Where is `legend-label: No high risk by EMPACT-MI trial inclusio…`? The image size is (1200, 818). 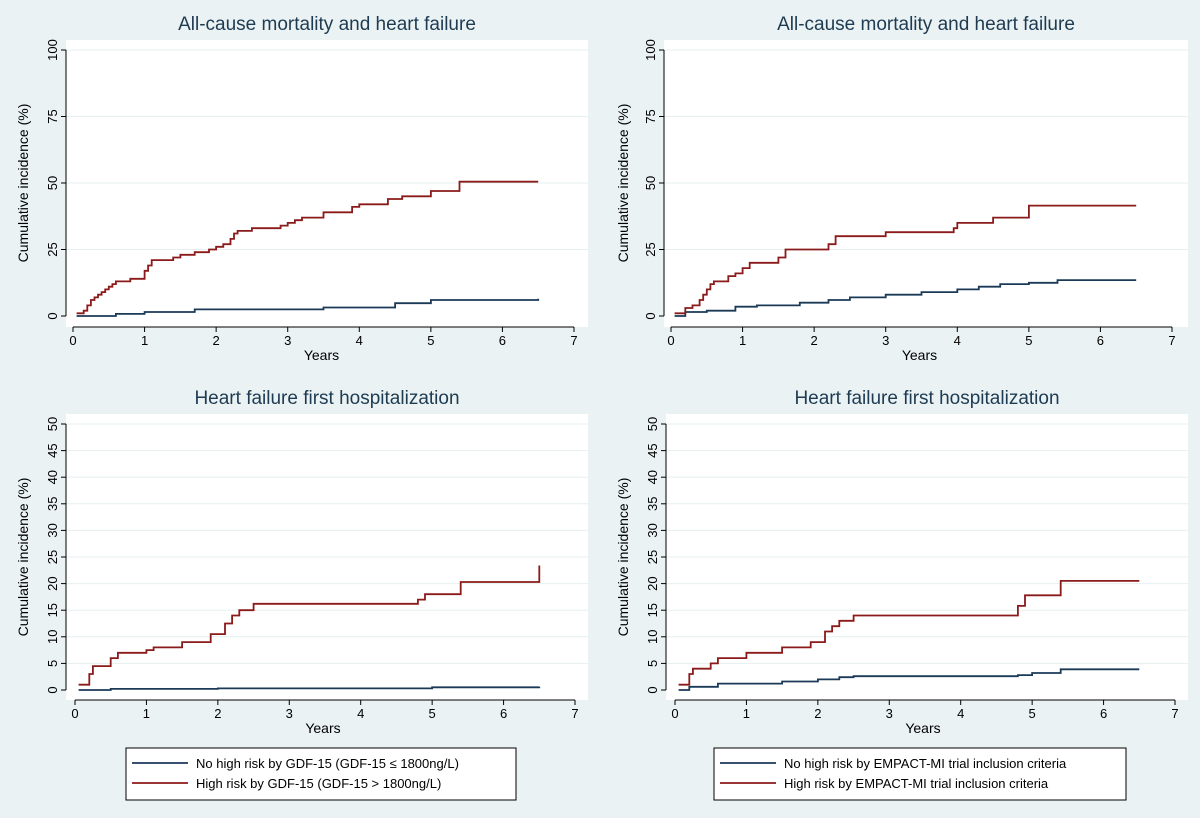
legend-label: No high risk by EMPACT-MI trial inclusio… is located at coordinates (925, 763).